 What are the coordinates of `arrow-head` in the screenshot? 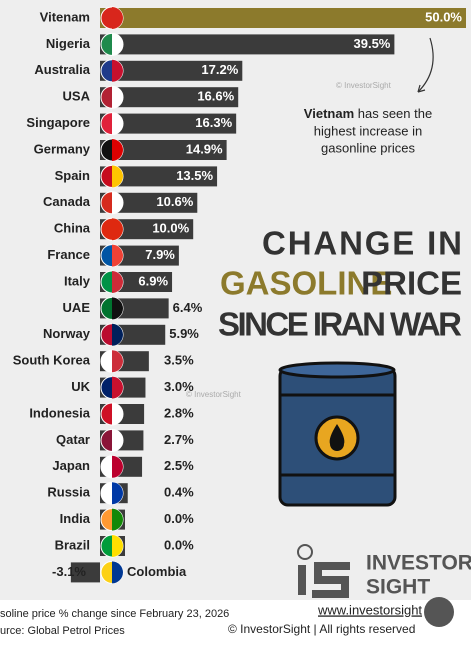 It's located at (421, 88).